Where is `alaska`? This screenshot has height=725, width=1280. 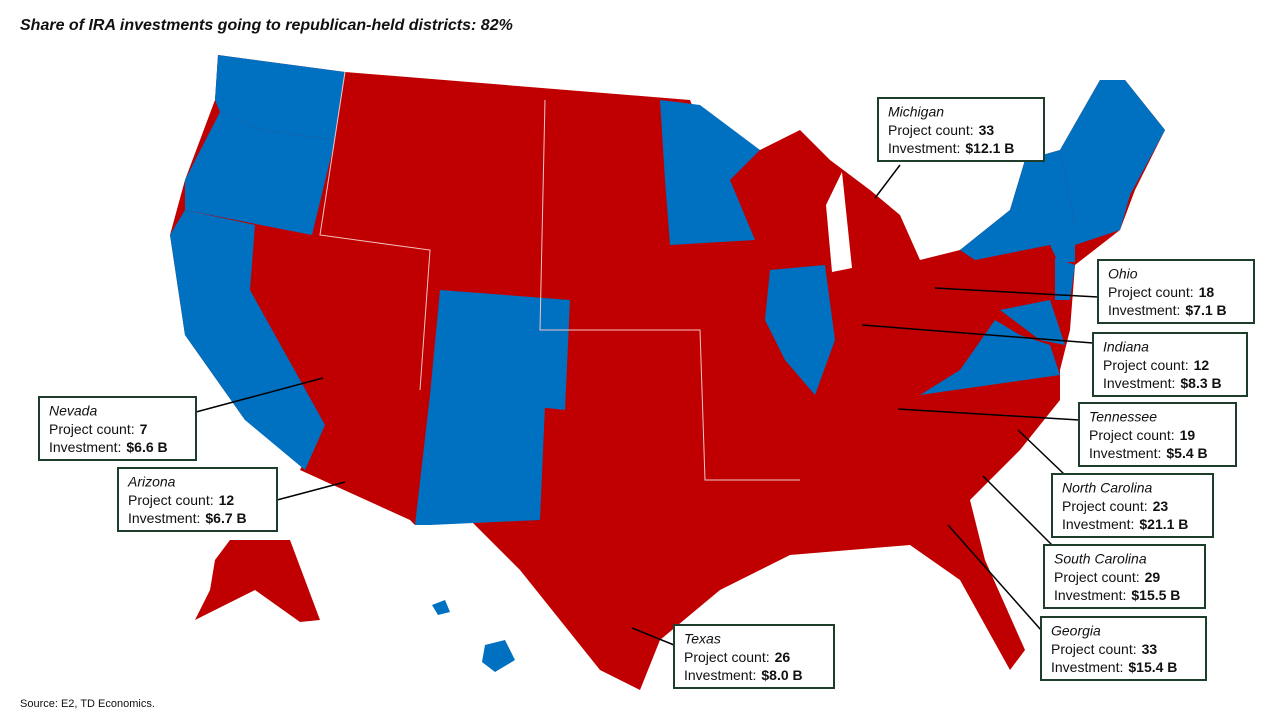
alaska is located at coordinates (257, 581).